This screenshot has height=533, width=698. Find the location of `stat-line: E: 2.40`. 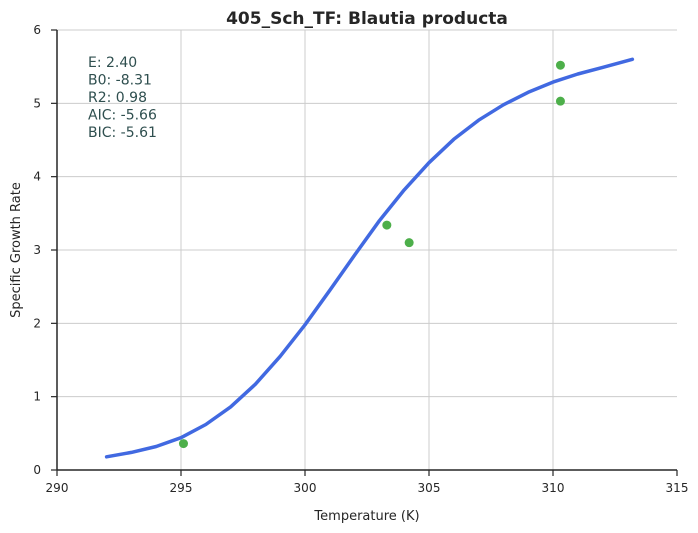

stat-line: E: 2.40 is located at coordinates (112, 63).